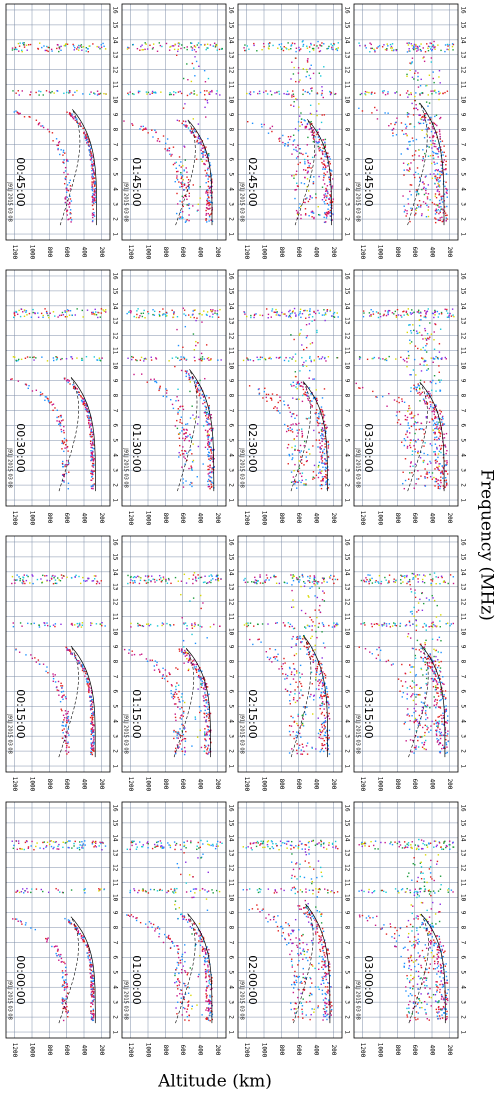 Image resolution: width=500 pixels, height=1094 pixels. Describe the element at coordinates (333, 1050) in the screenshot. I see `x-tick-label: 200` at that location.